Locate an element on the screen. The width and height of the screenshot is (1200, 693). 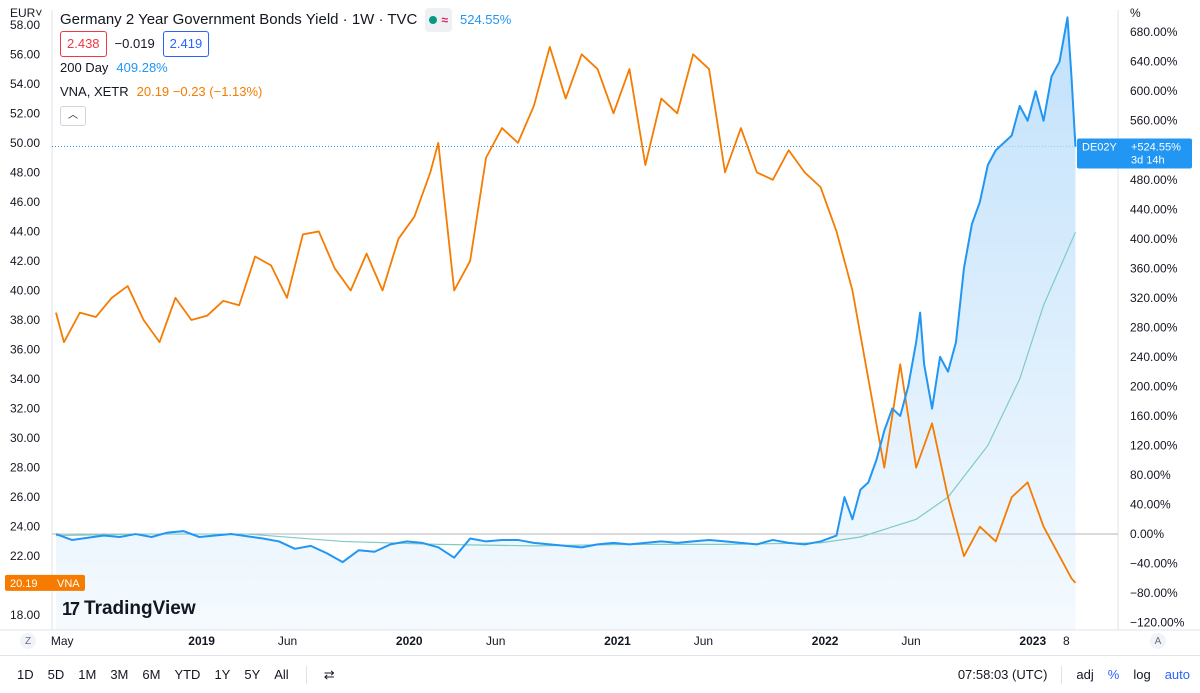
clock-time: 07:58:03 (UTC) is located at coordinates (1002, 674).